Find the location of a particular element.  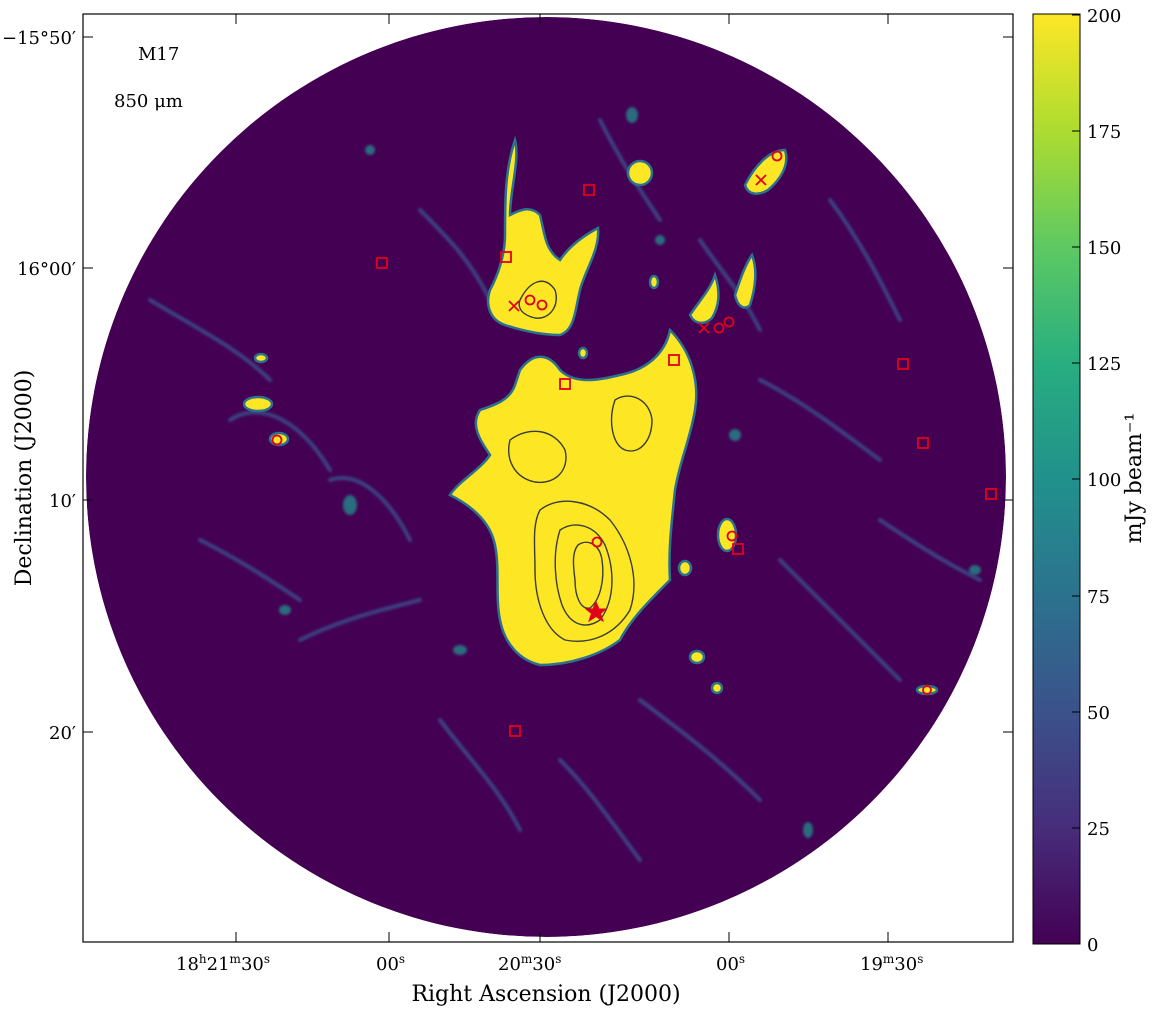

colorbar-tick-label: 125 is located at coordinates (1104, 364).